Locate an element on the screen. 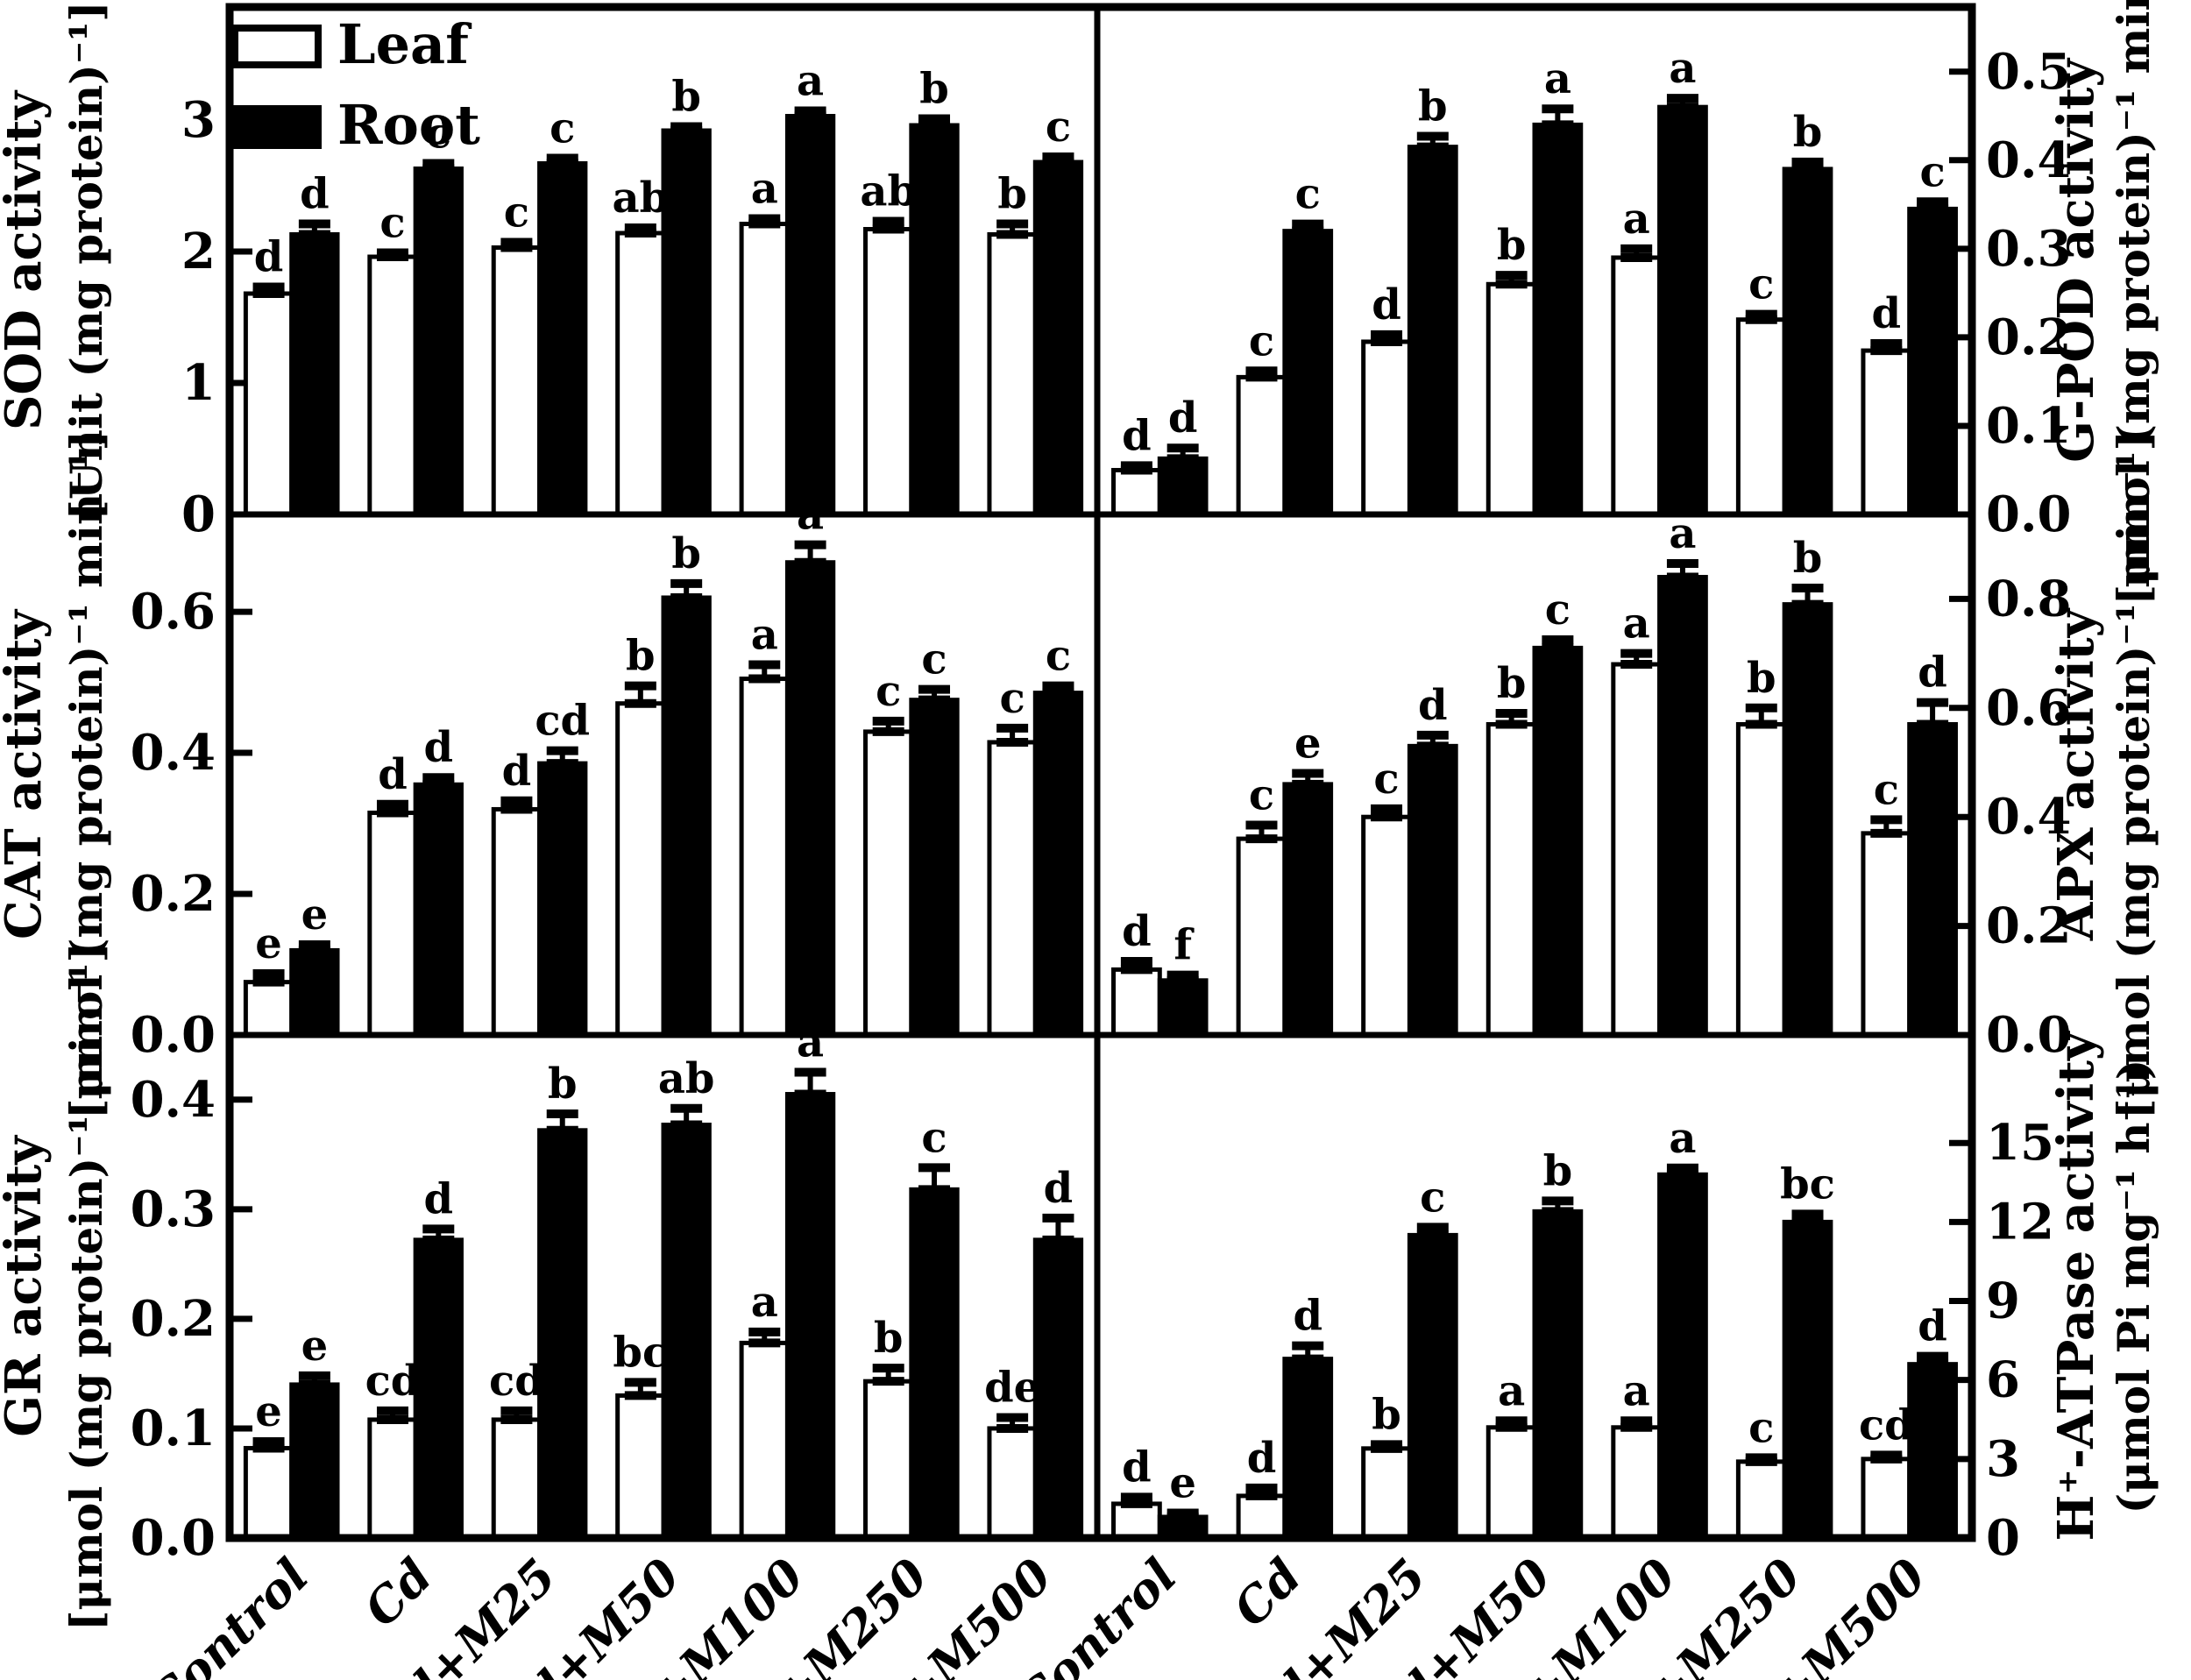  y-tick-label-atpase: 9 is located at coordinates (2003, 1301).